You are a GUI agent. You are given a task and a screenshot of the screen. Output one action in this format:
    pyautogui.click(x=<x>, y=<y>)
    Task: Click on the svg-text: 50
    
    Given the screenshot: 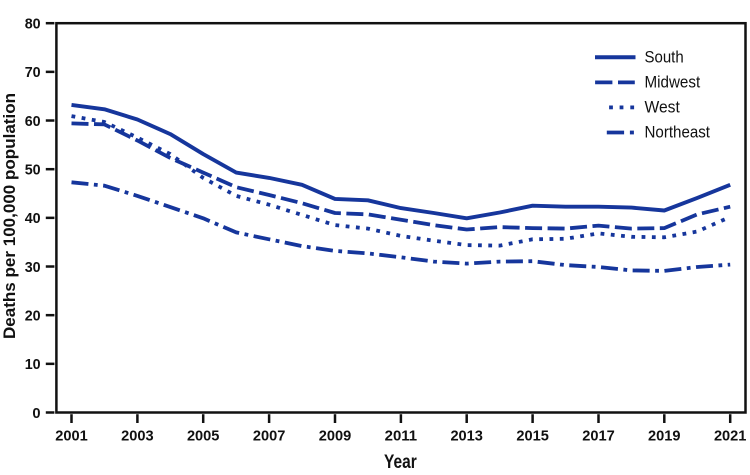 What is the action you would take?
    pyautogui.click(x=33, y=170)
    